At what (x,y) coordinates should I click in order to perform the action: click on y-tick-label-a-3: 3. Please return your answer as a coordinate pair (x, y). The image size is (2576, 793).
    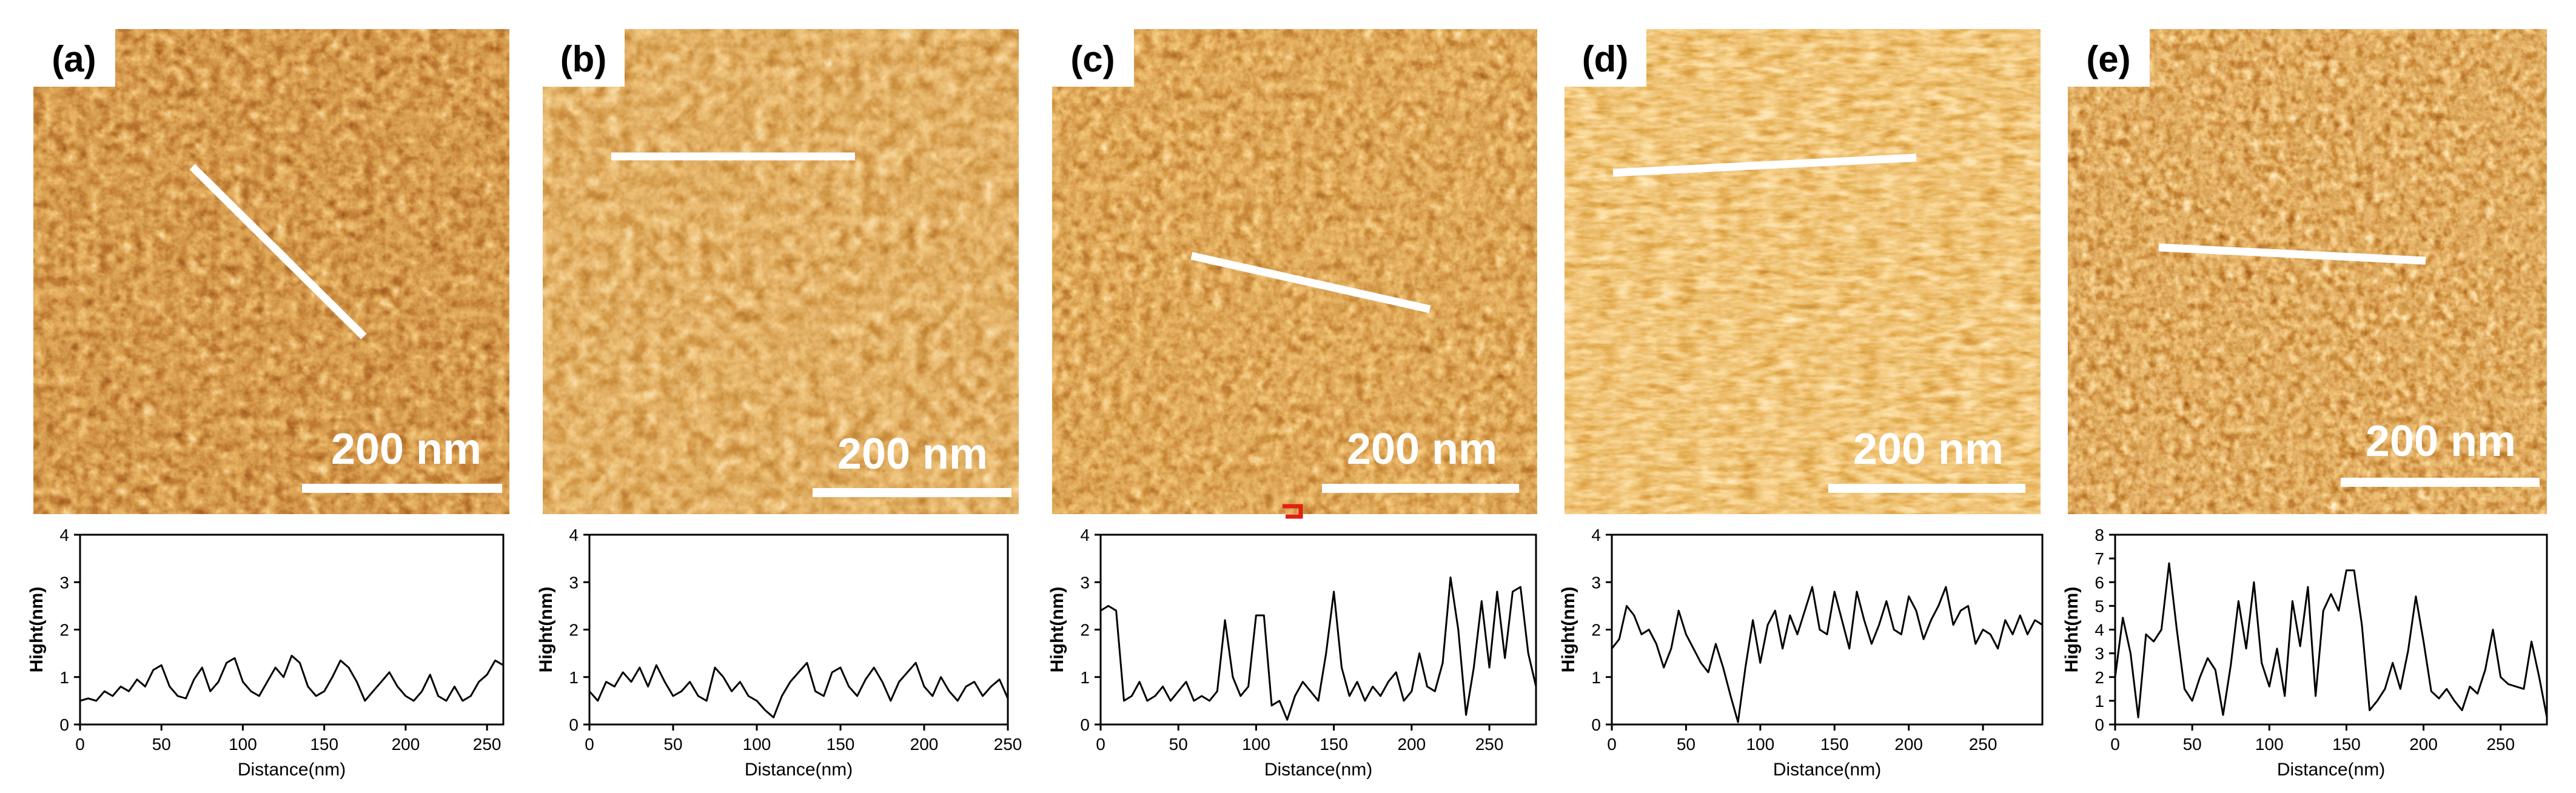
    Looking at the image, I should click on (64, 582).